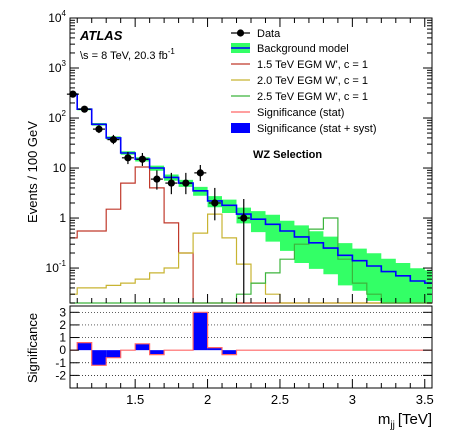  What do you see at coordinates (312, 97) in the screenshot?
I see `legend-sig25-label: 2.5 TeV EGM W', c = 1` at bounding box center [312, 97].